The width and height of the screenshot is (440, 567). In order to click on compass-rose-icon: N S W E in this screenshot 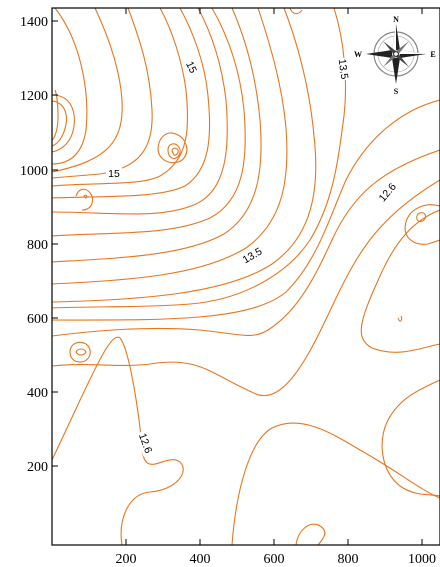, I will do `click(395, 55)`.